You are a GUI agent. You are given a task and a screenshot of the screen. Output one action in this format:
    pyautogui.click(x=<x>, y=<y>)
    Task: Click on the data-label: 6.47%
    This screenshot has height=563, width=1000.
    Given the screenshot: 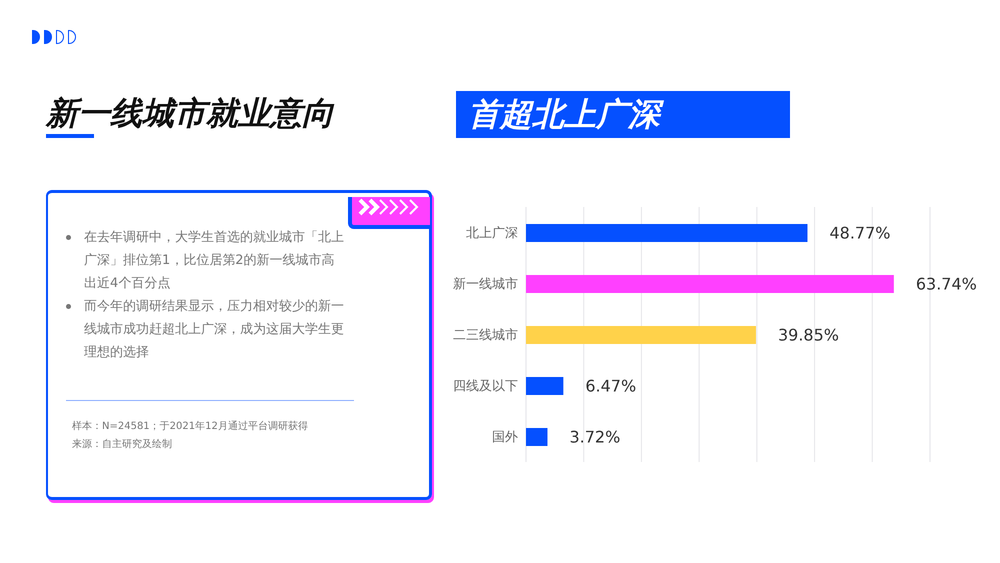 What is the action you would take?
    pyautogui.click(x=610, y=386)
    